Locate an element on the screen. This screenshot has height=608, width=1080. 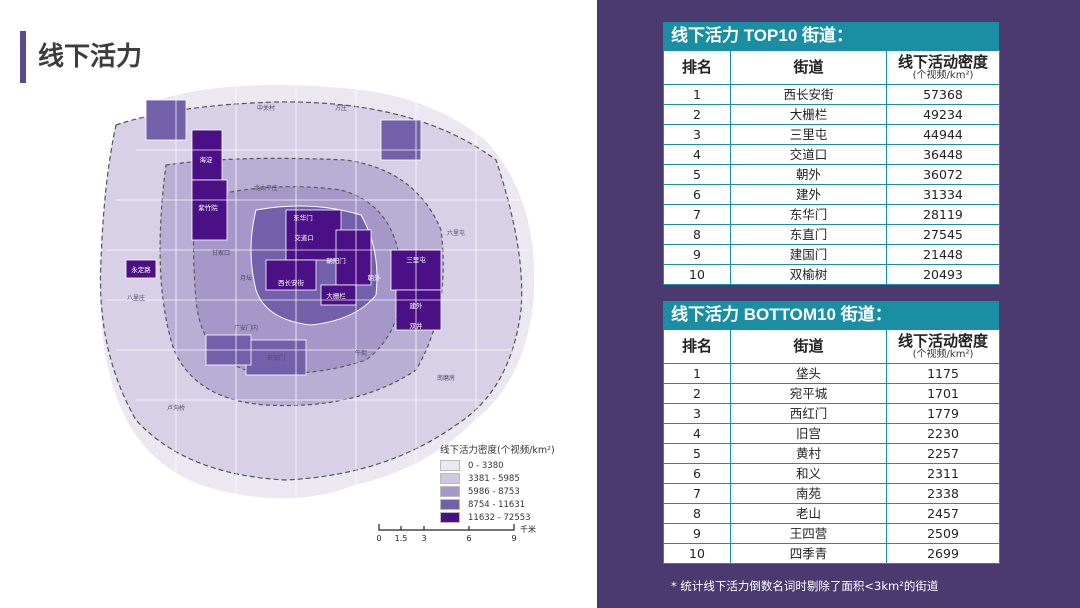
rank-cell: 7 is located at coordinates (697, 493).